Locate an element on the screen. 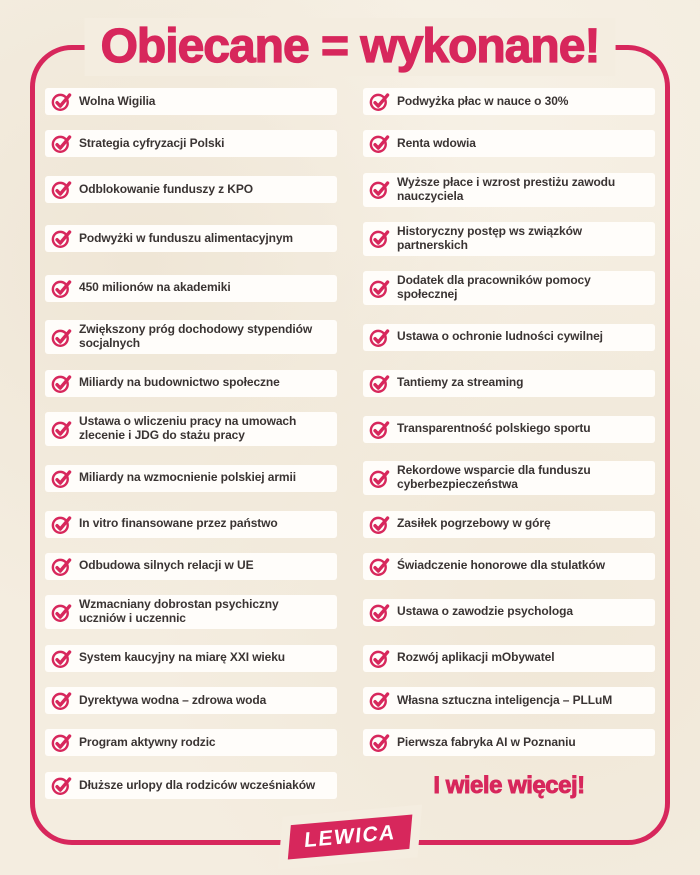 The height and width of the screenshot is (875, 700). checklist-item-label: Ustawa o ochronie ludności cywilnej is located at coordinates (500, 336).